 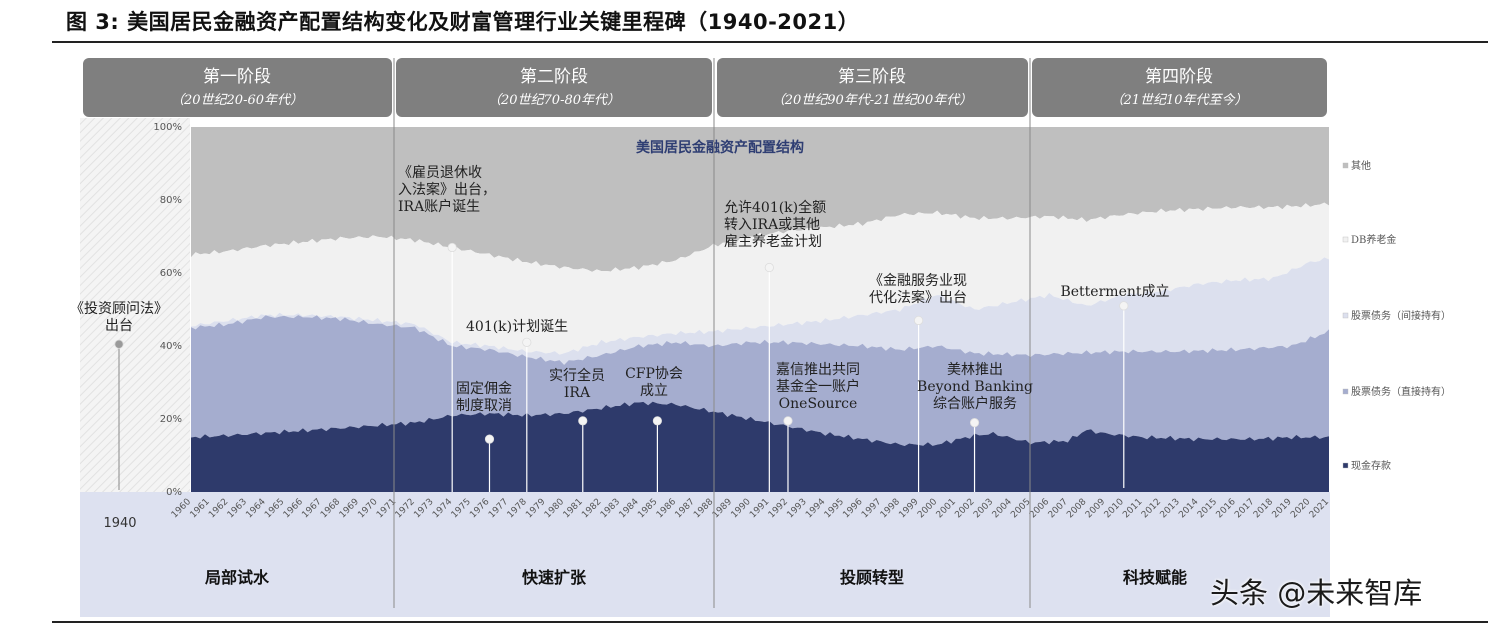 What do you see at coordinates (654, 391) in the screenshot?
I see `annotation-text-line: 成立` at bounding box center [654, 391].